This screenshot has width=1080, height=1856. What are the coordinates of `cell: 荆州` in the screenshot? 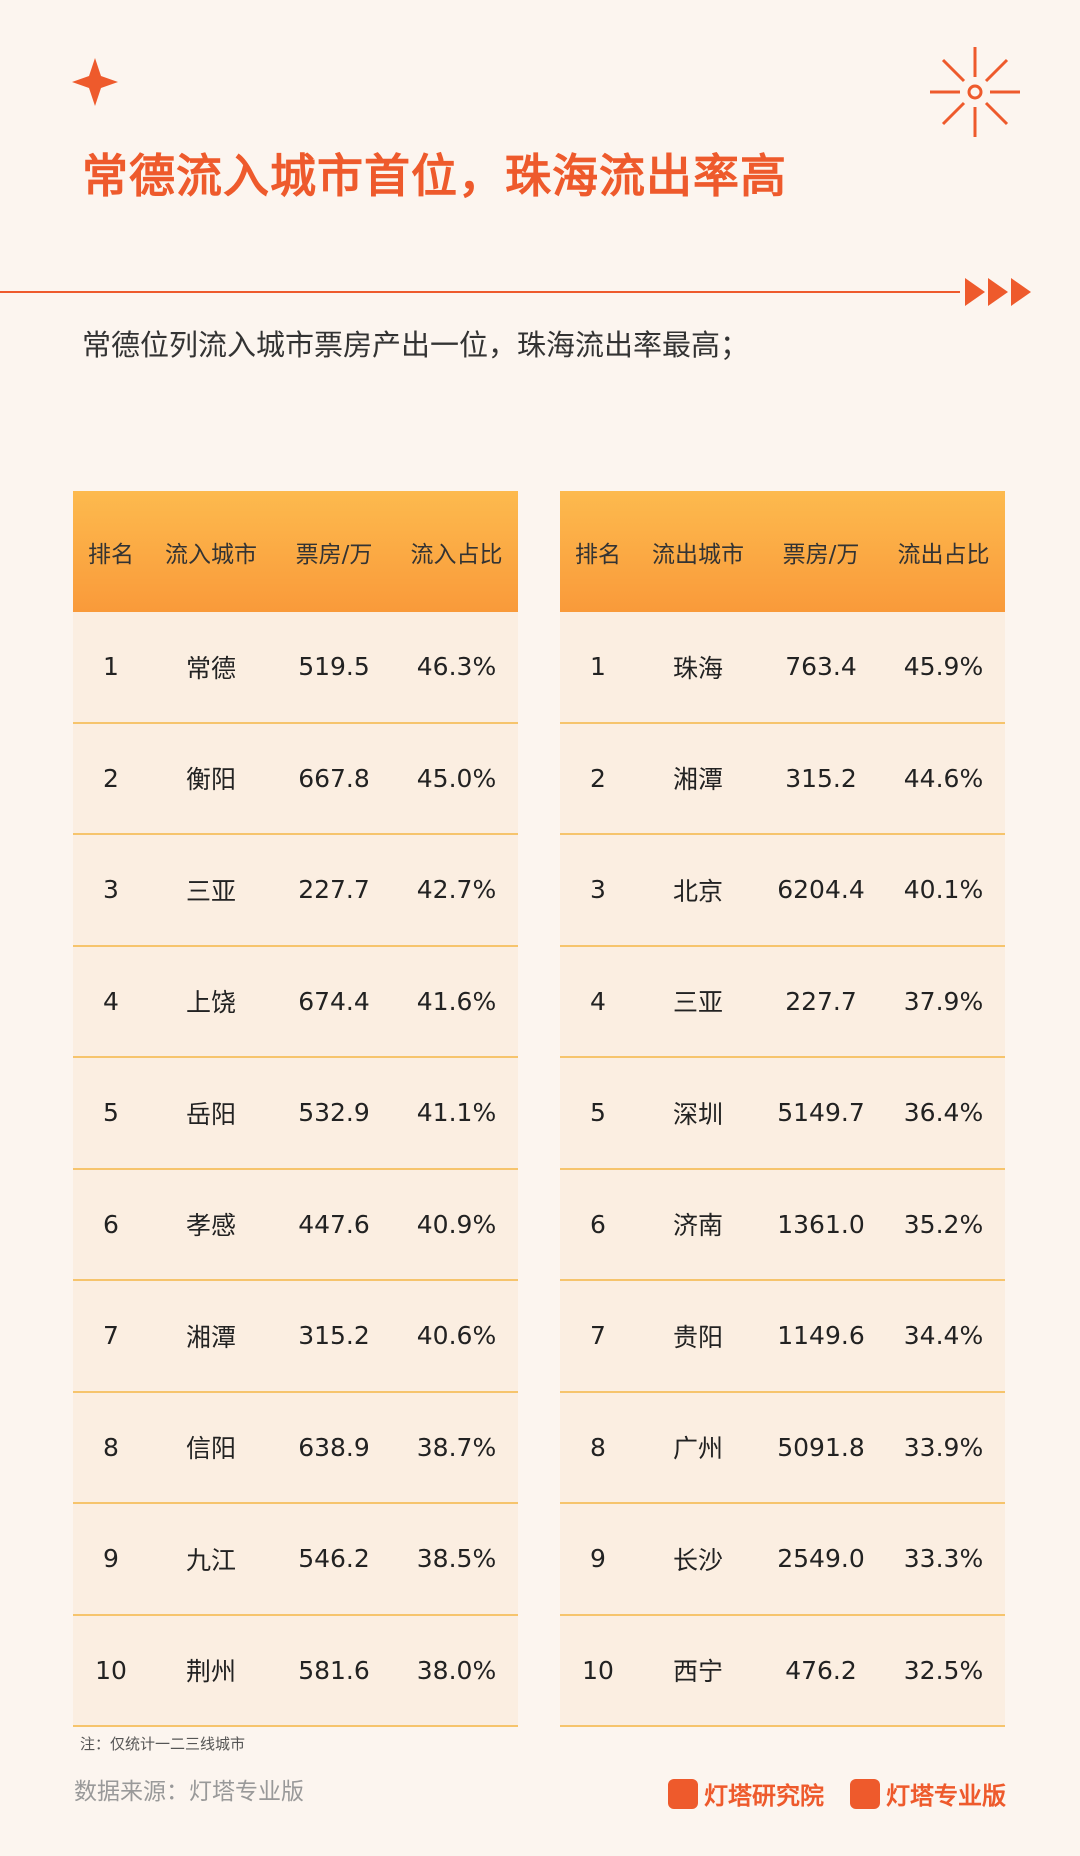 It's located at (211, 1670).